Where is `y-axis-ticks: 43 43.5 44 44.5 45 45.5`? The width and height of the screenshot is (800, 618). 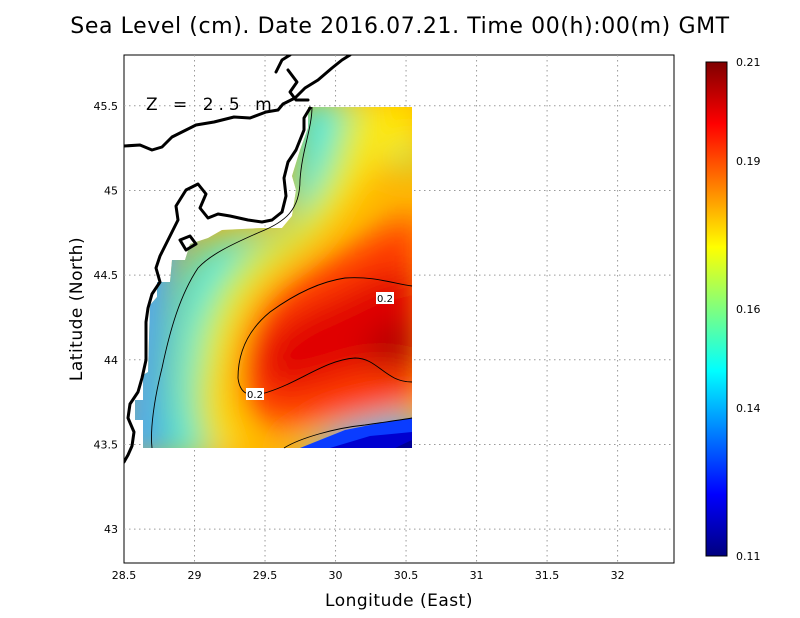 y-axis-ticks: 43 43.5 44 44.5 45 45.5 is located at coordinates (106, 318).